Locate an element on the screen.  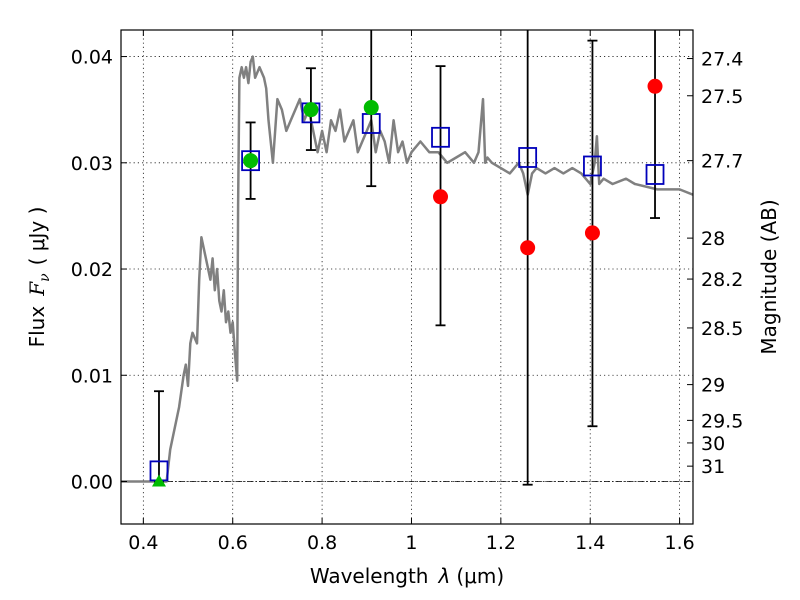
y-tick-label: 0.01 is located at coordinates (92, 376).